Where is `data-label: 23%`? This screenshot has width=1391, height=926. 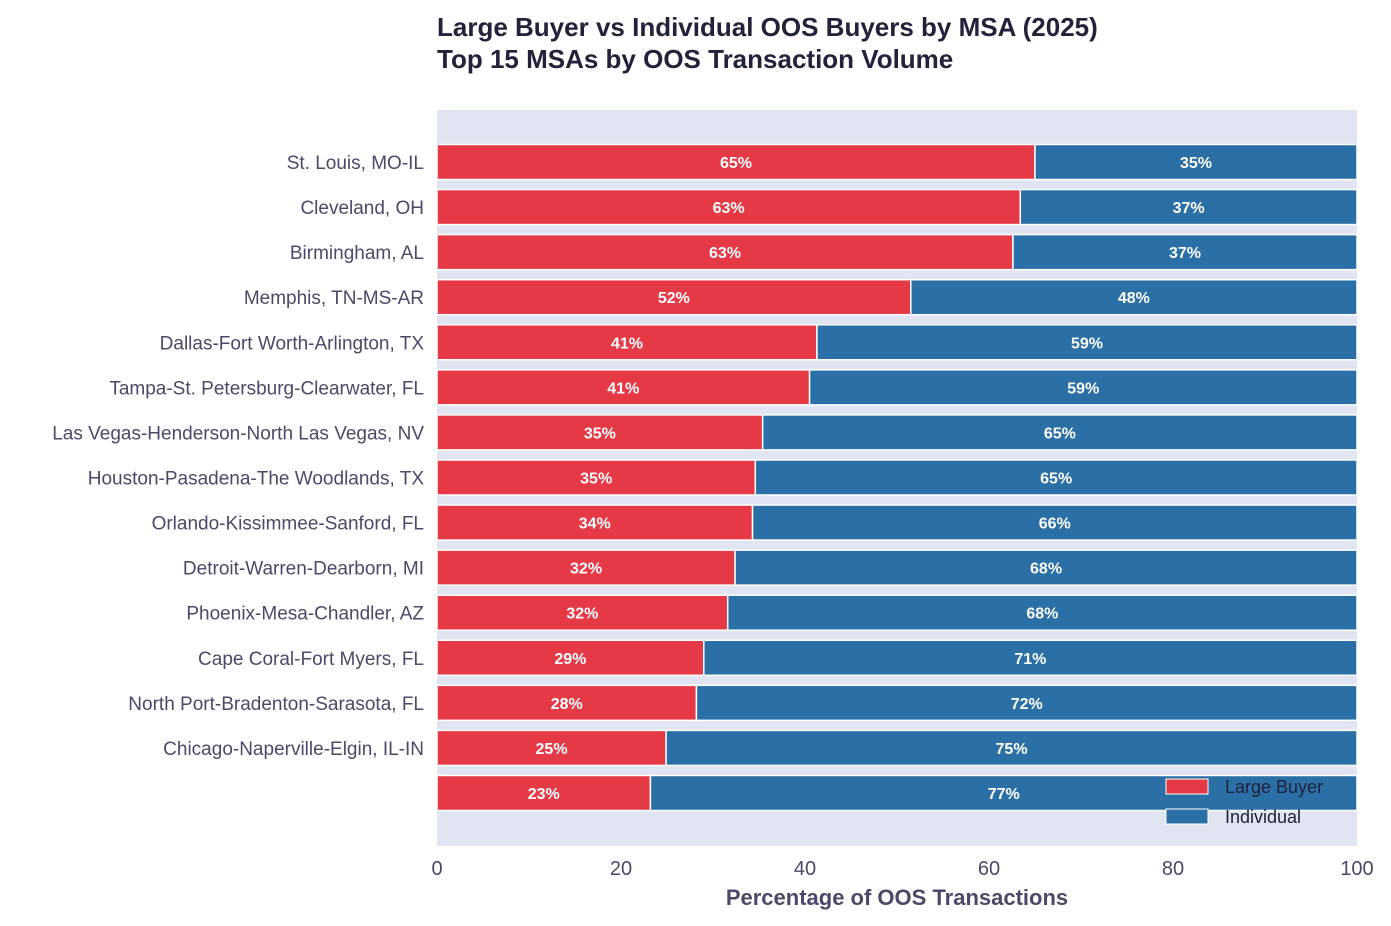
data-label: 23% is located at coordinates (544, 794).